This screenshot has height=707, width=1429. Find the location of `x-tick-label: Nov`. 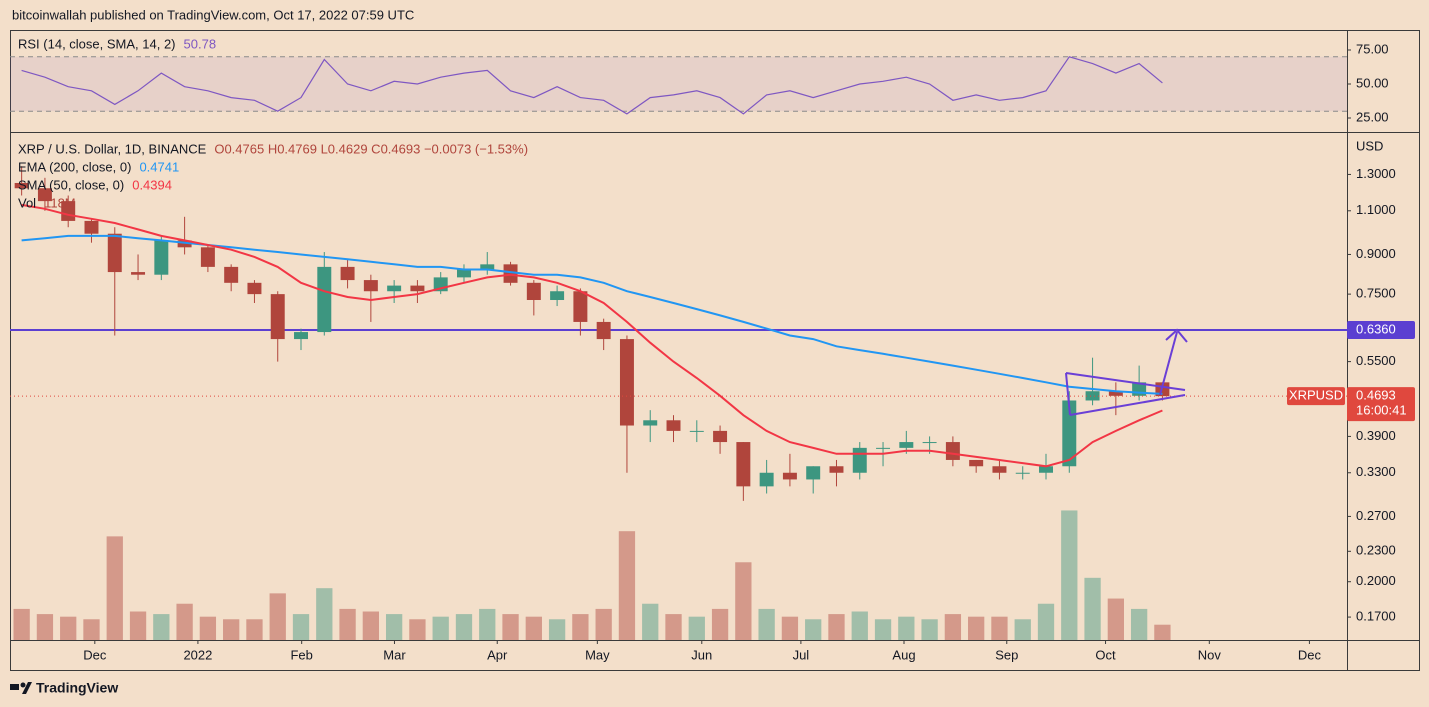

x-tick-label: Nov is located at coordinates (1210, 654).